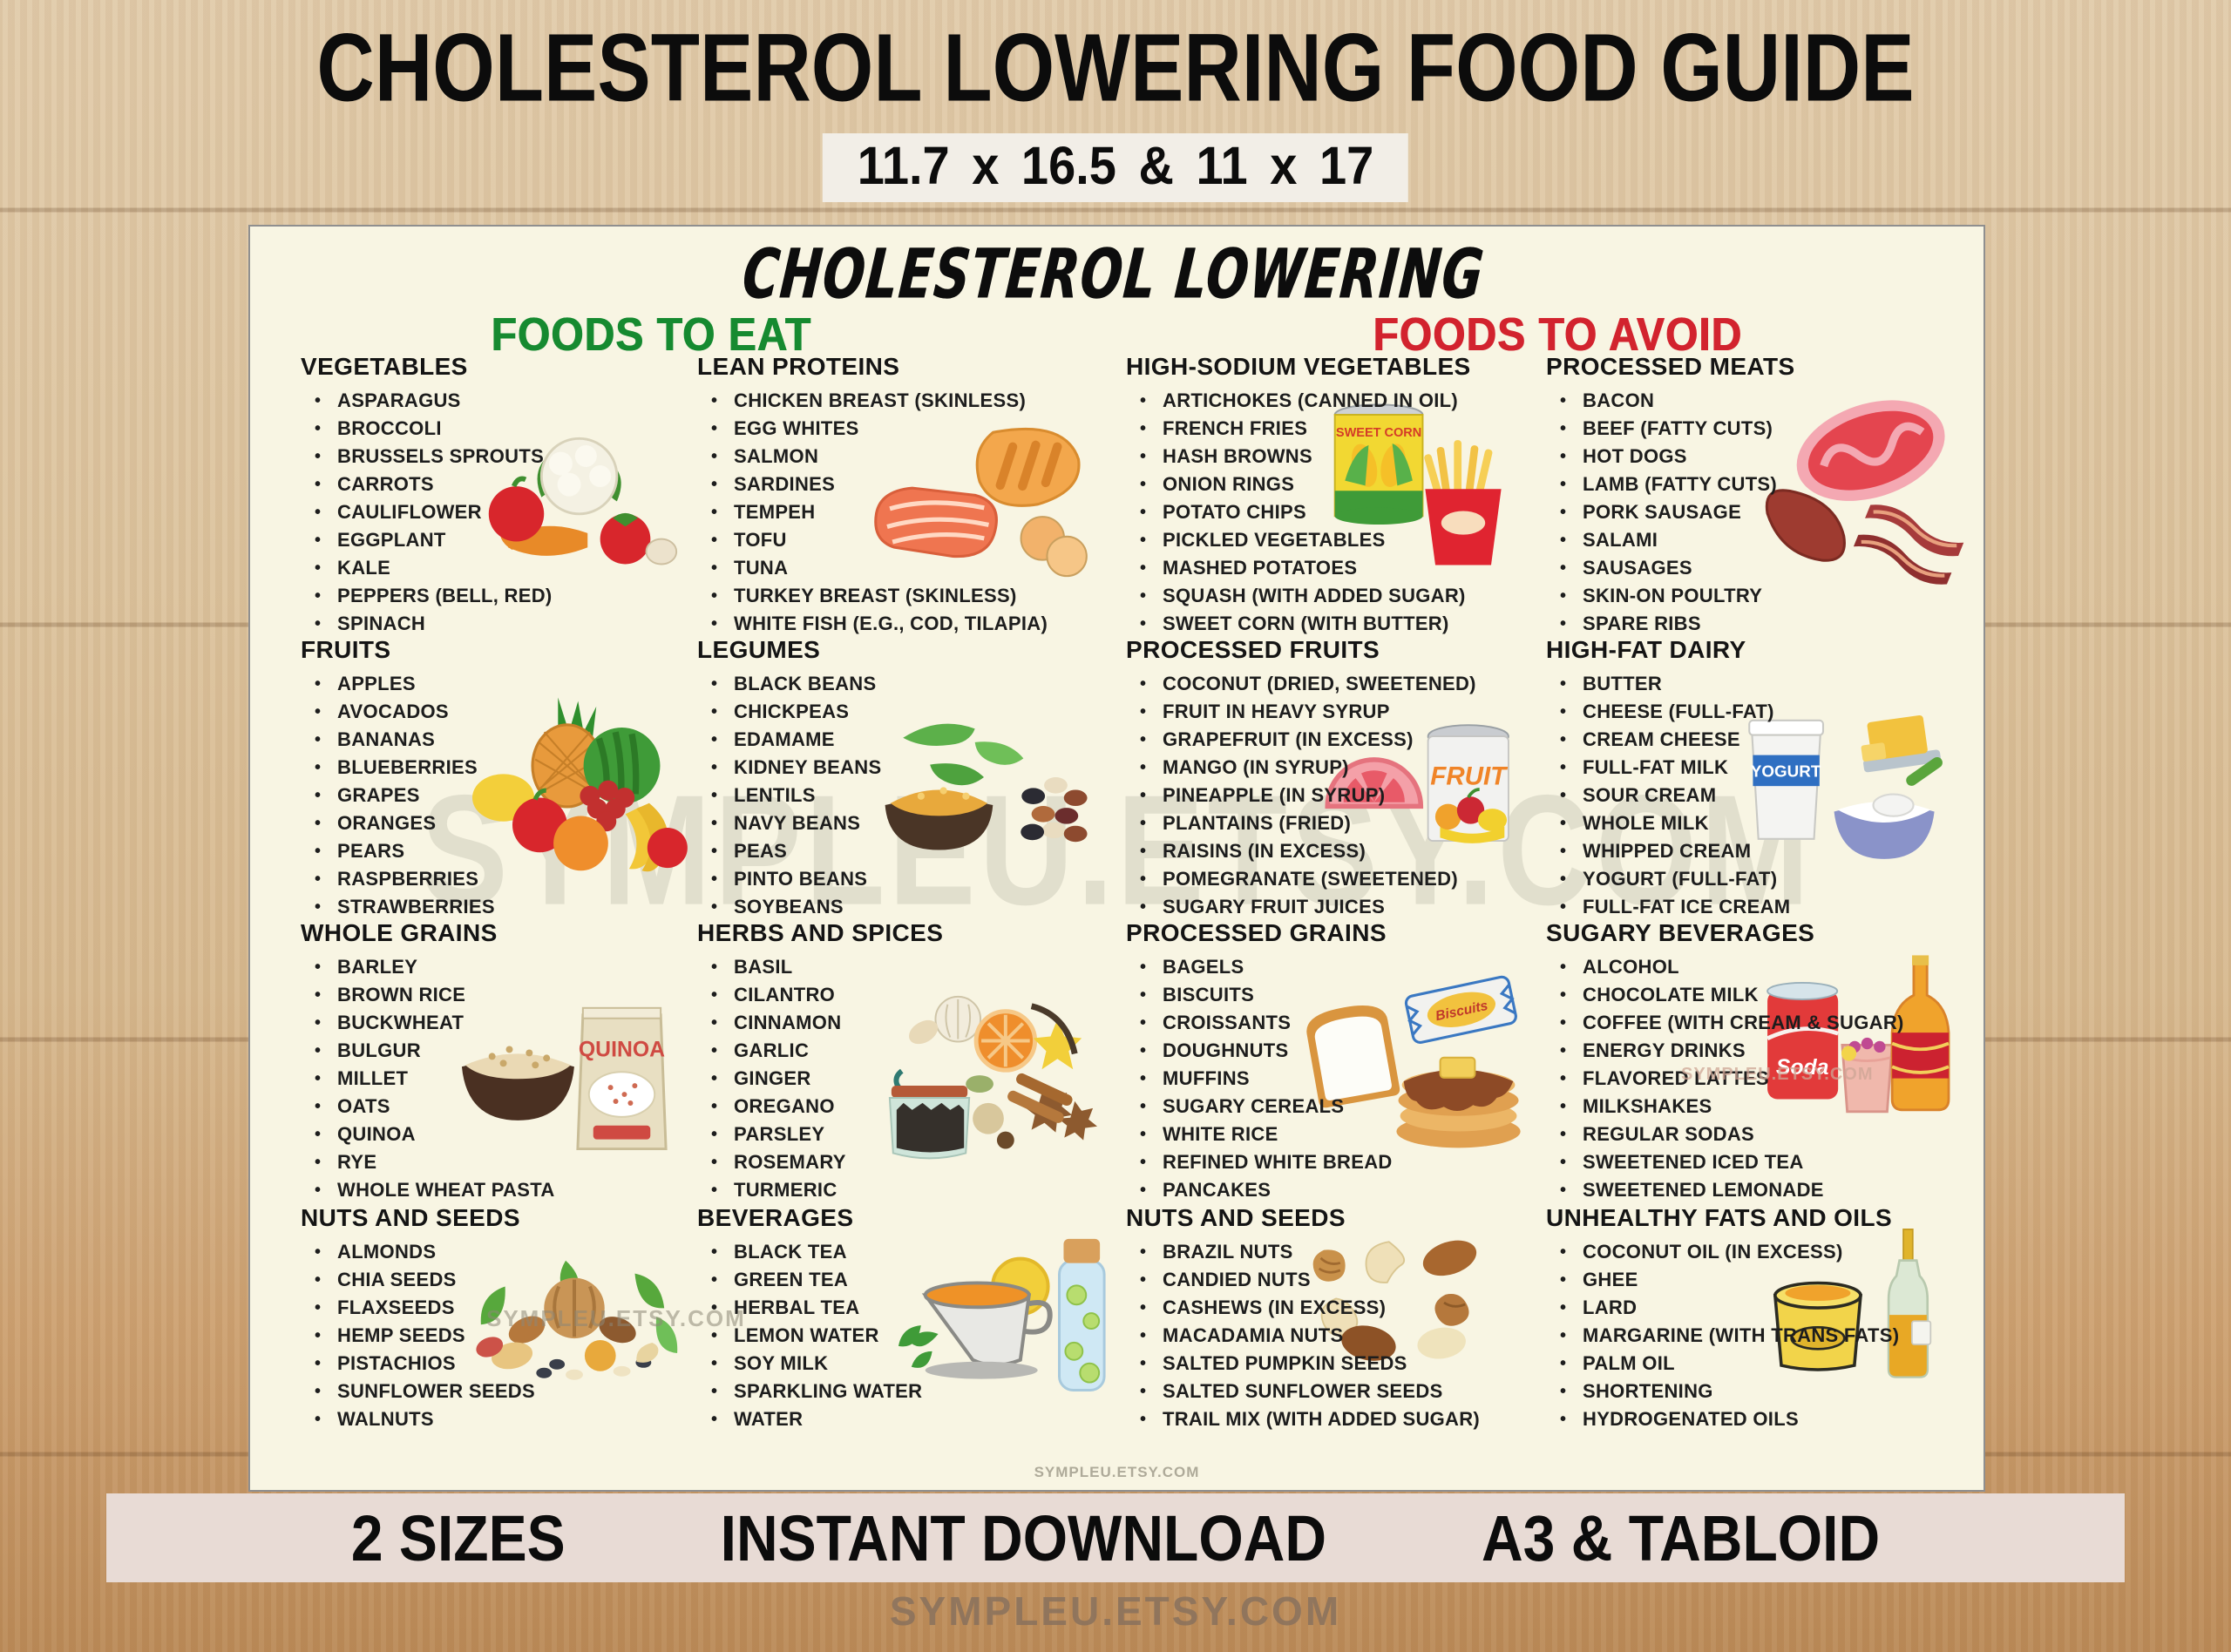 The width and height of the screenshot is (2231, 1652). Describe the element at coordinates (1023, 1537) in the screenshot. I see `footer-badge-download: INSTANT DOWNLOAD` at that location.